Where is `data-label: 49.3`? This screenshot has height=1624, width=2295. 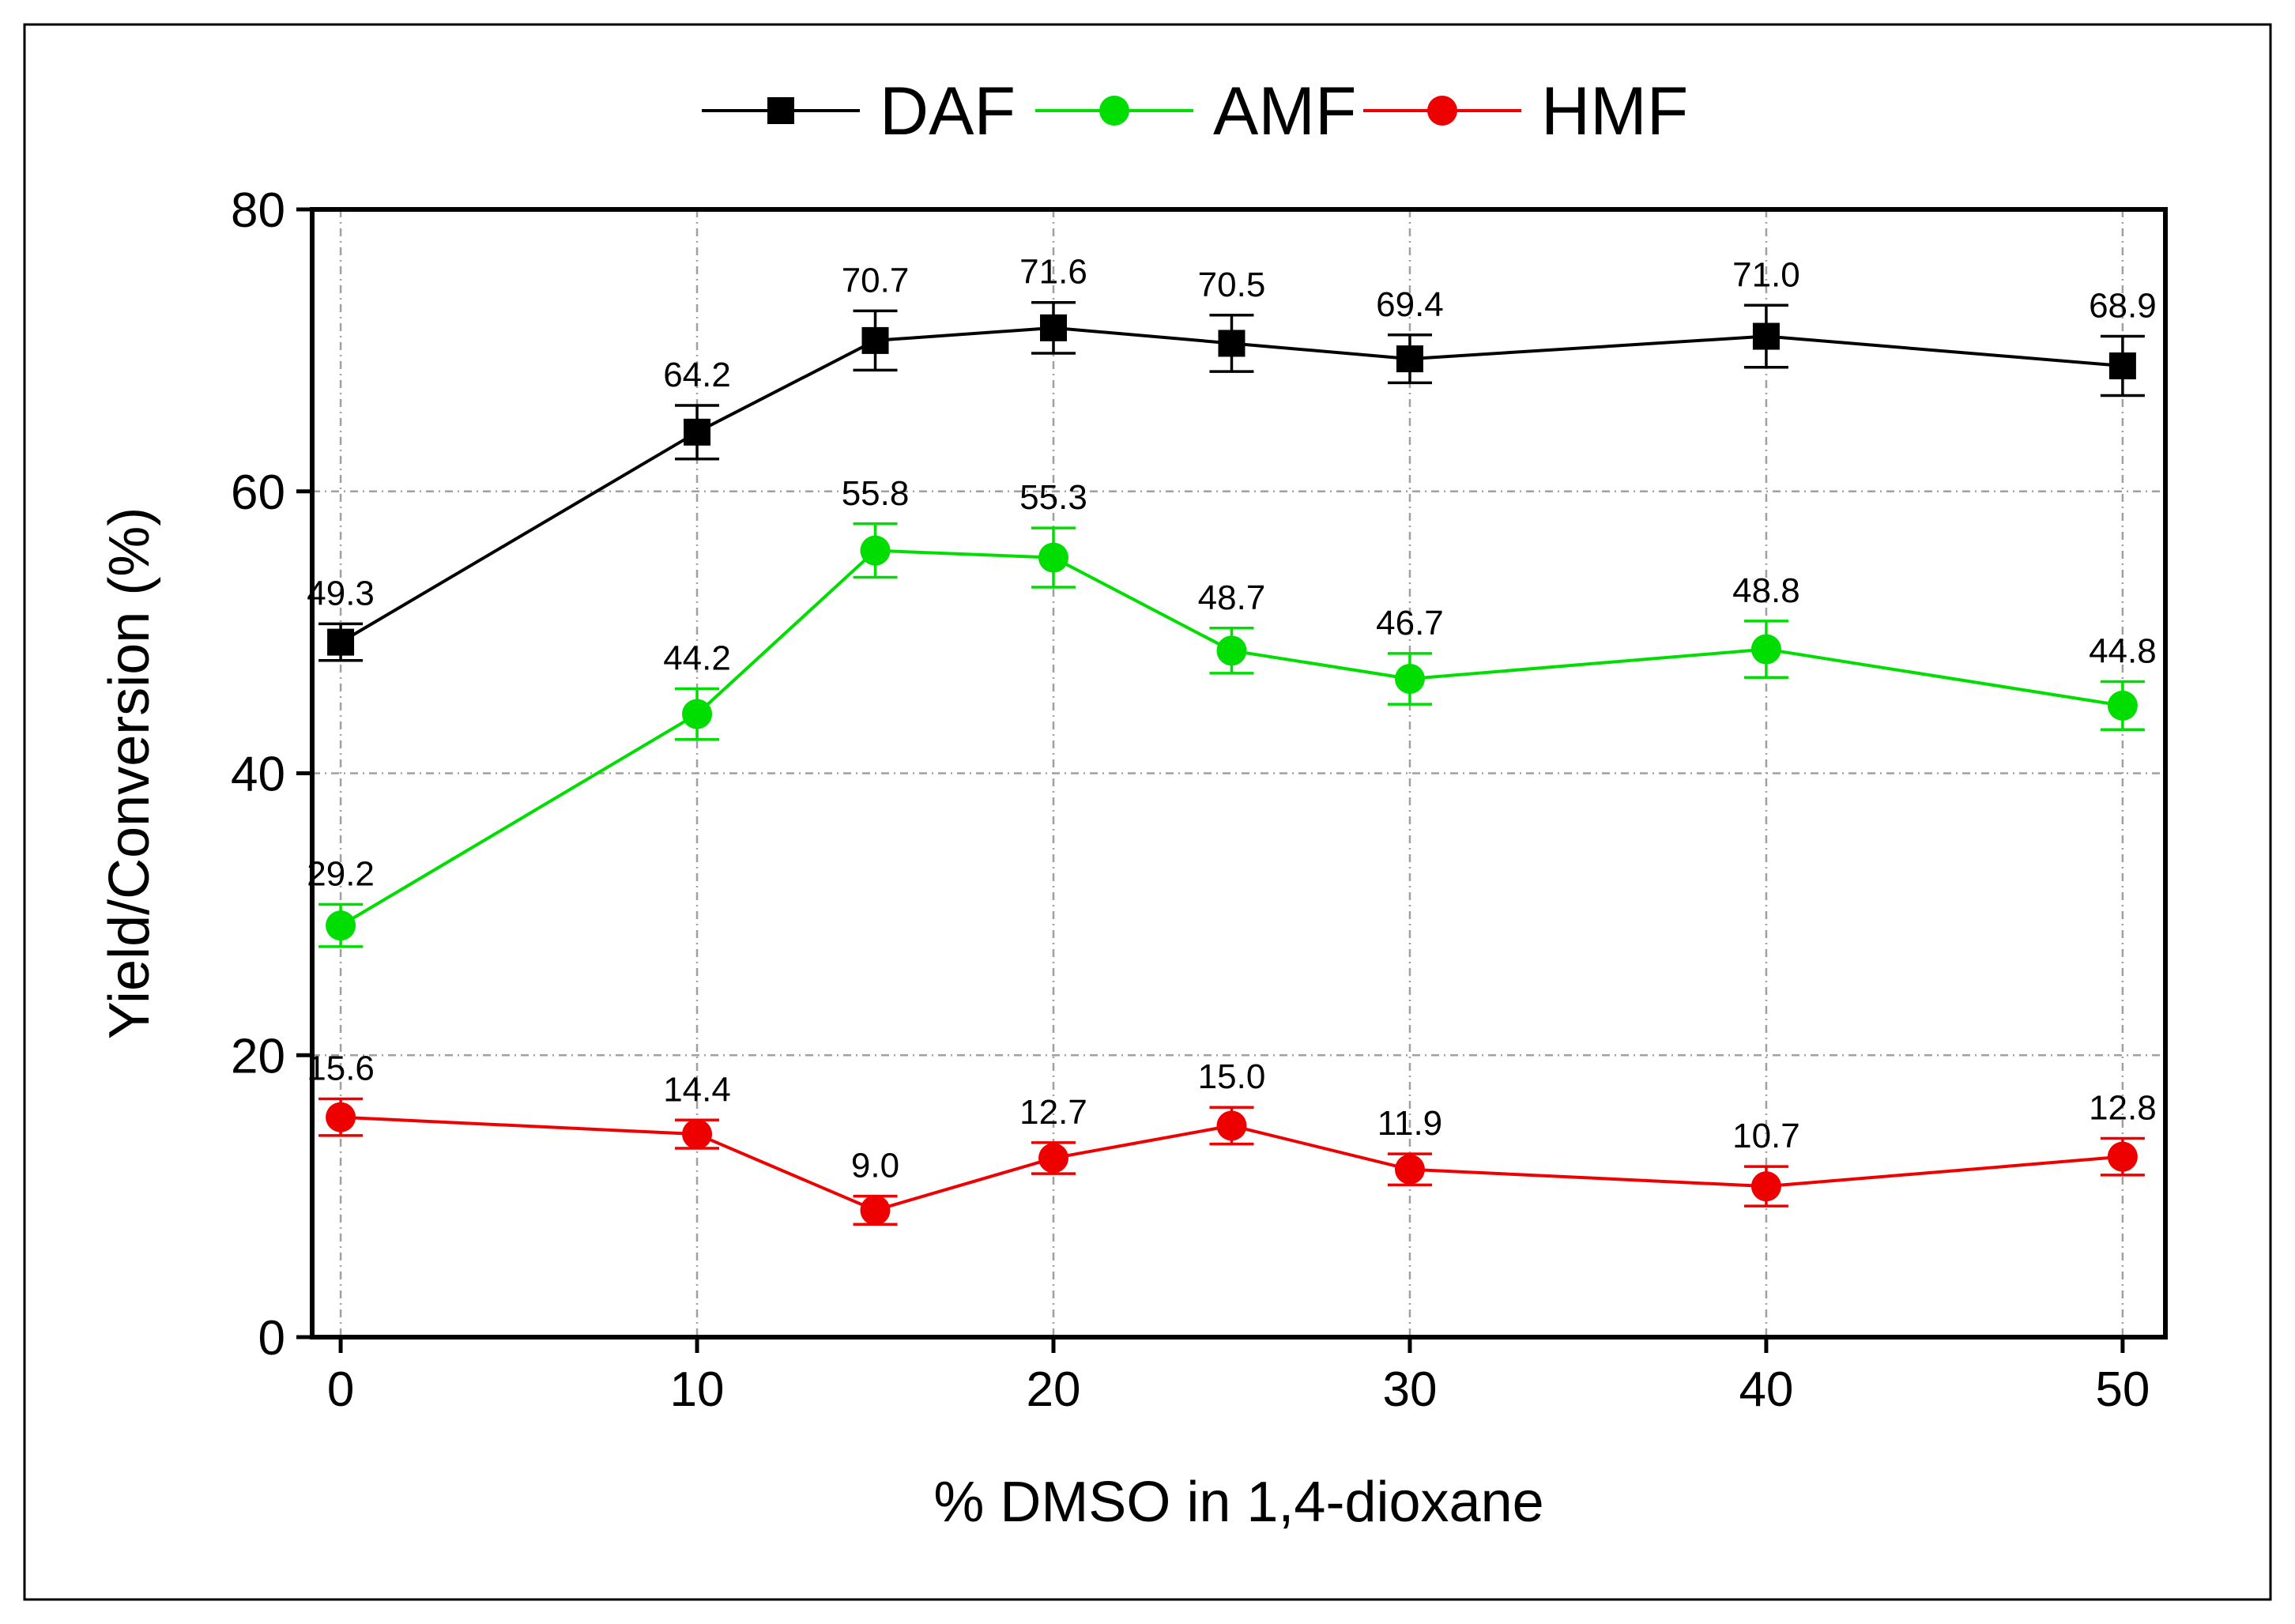 data-label: 49.3 is located at coordinates (341, 593).